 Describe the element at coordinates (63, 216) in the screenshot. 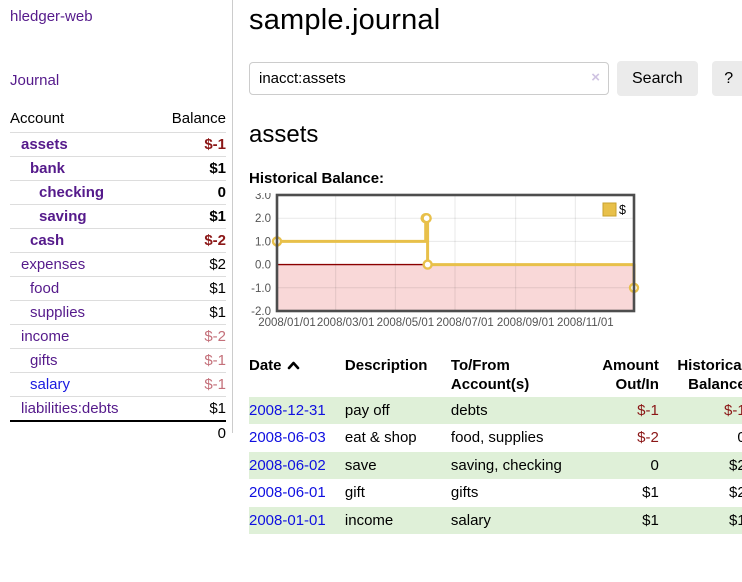

I see `account-link: saving` at that location.